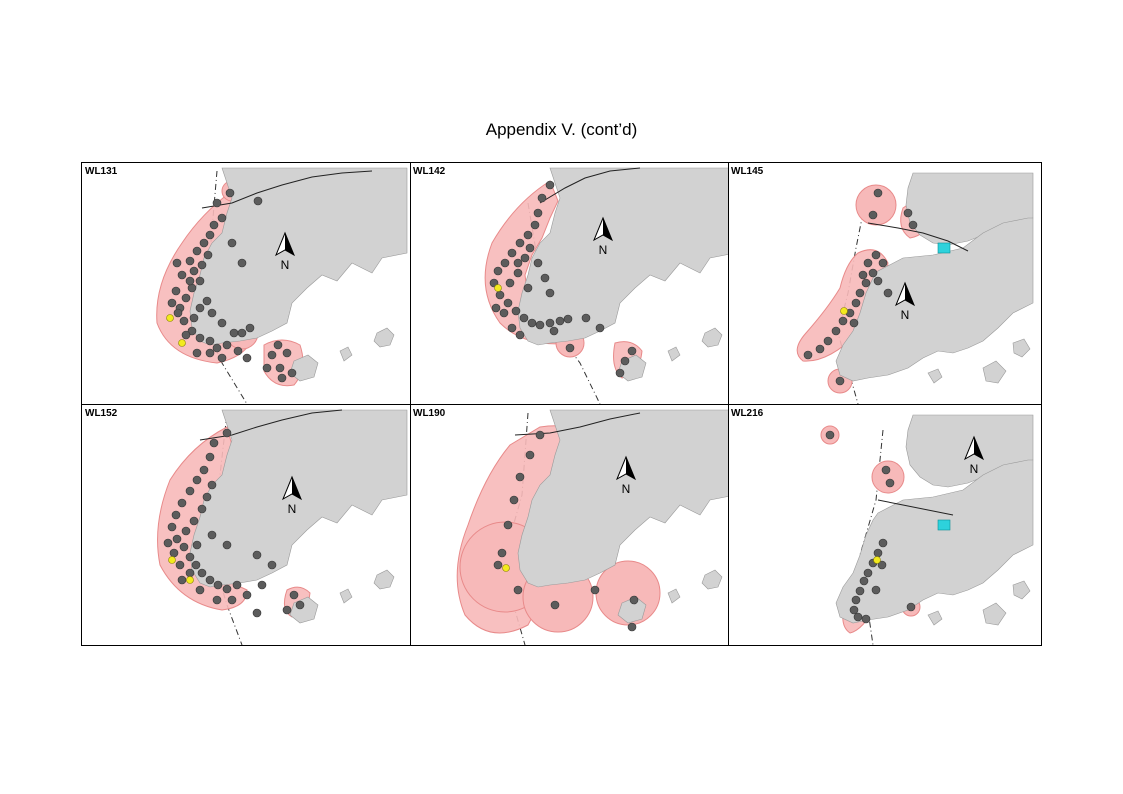  I want to click on road-line, so click(590, 185).